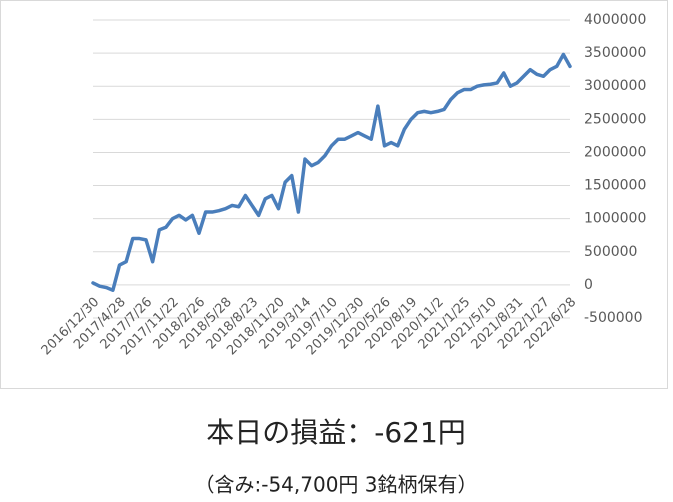 This screenshot has width=673, height=502. I want to click on y-tick-label: 2000000, so click(615, 152).